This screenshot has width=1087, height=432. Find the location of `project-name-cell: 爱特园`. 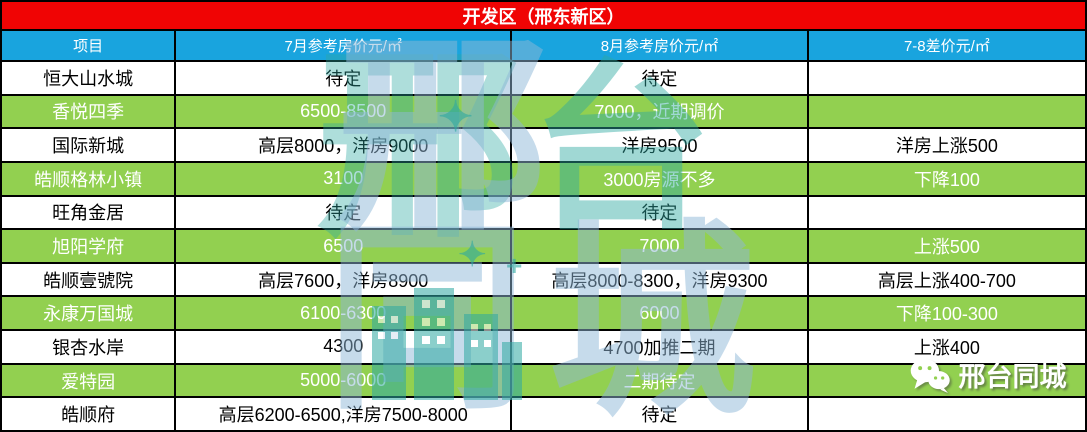

project-name-cell: 爱特园 is located at coordinates (89, 380).